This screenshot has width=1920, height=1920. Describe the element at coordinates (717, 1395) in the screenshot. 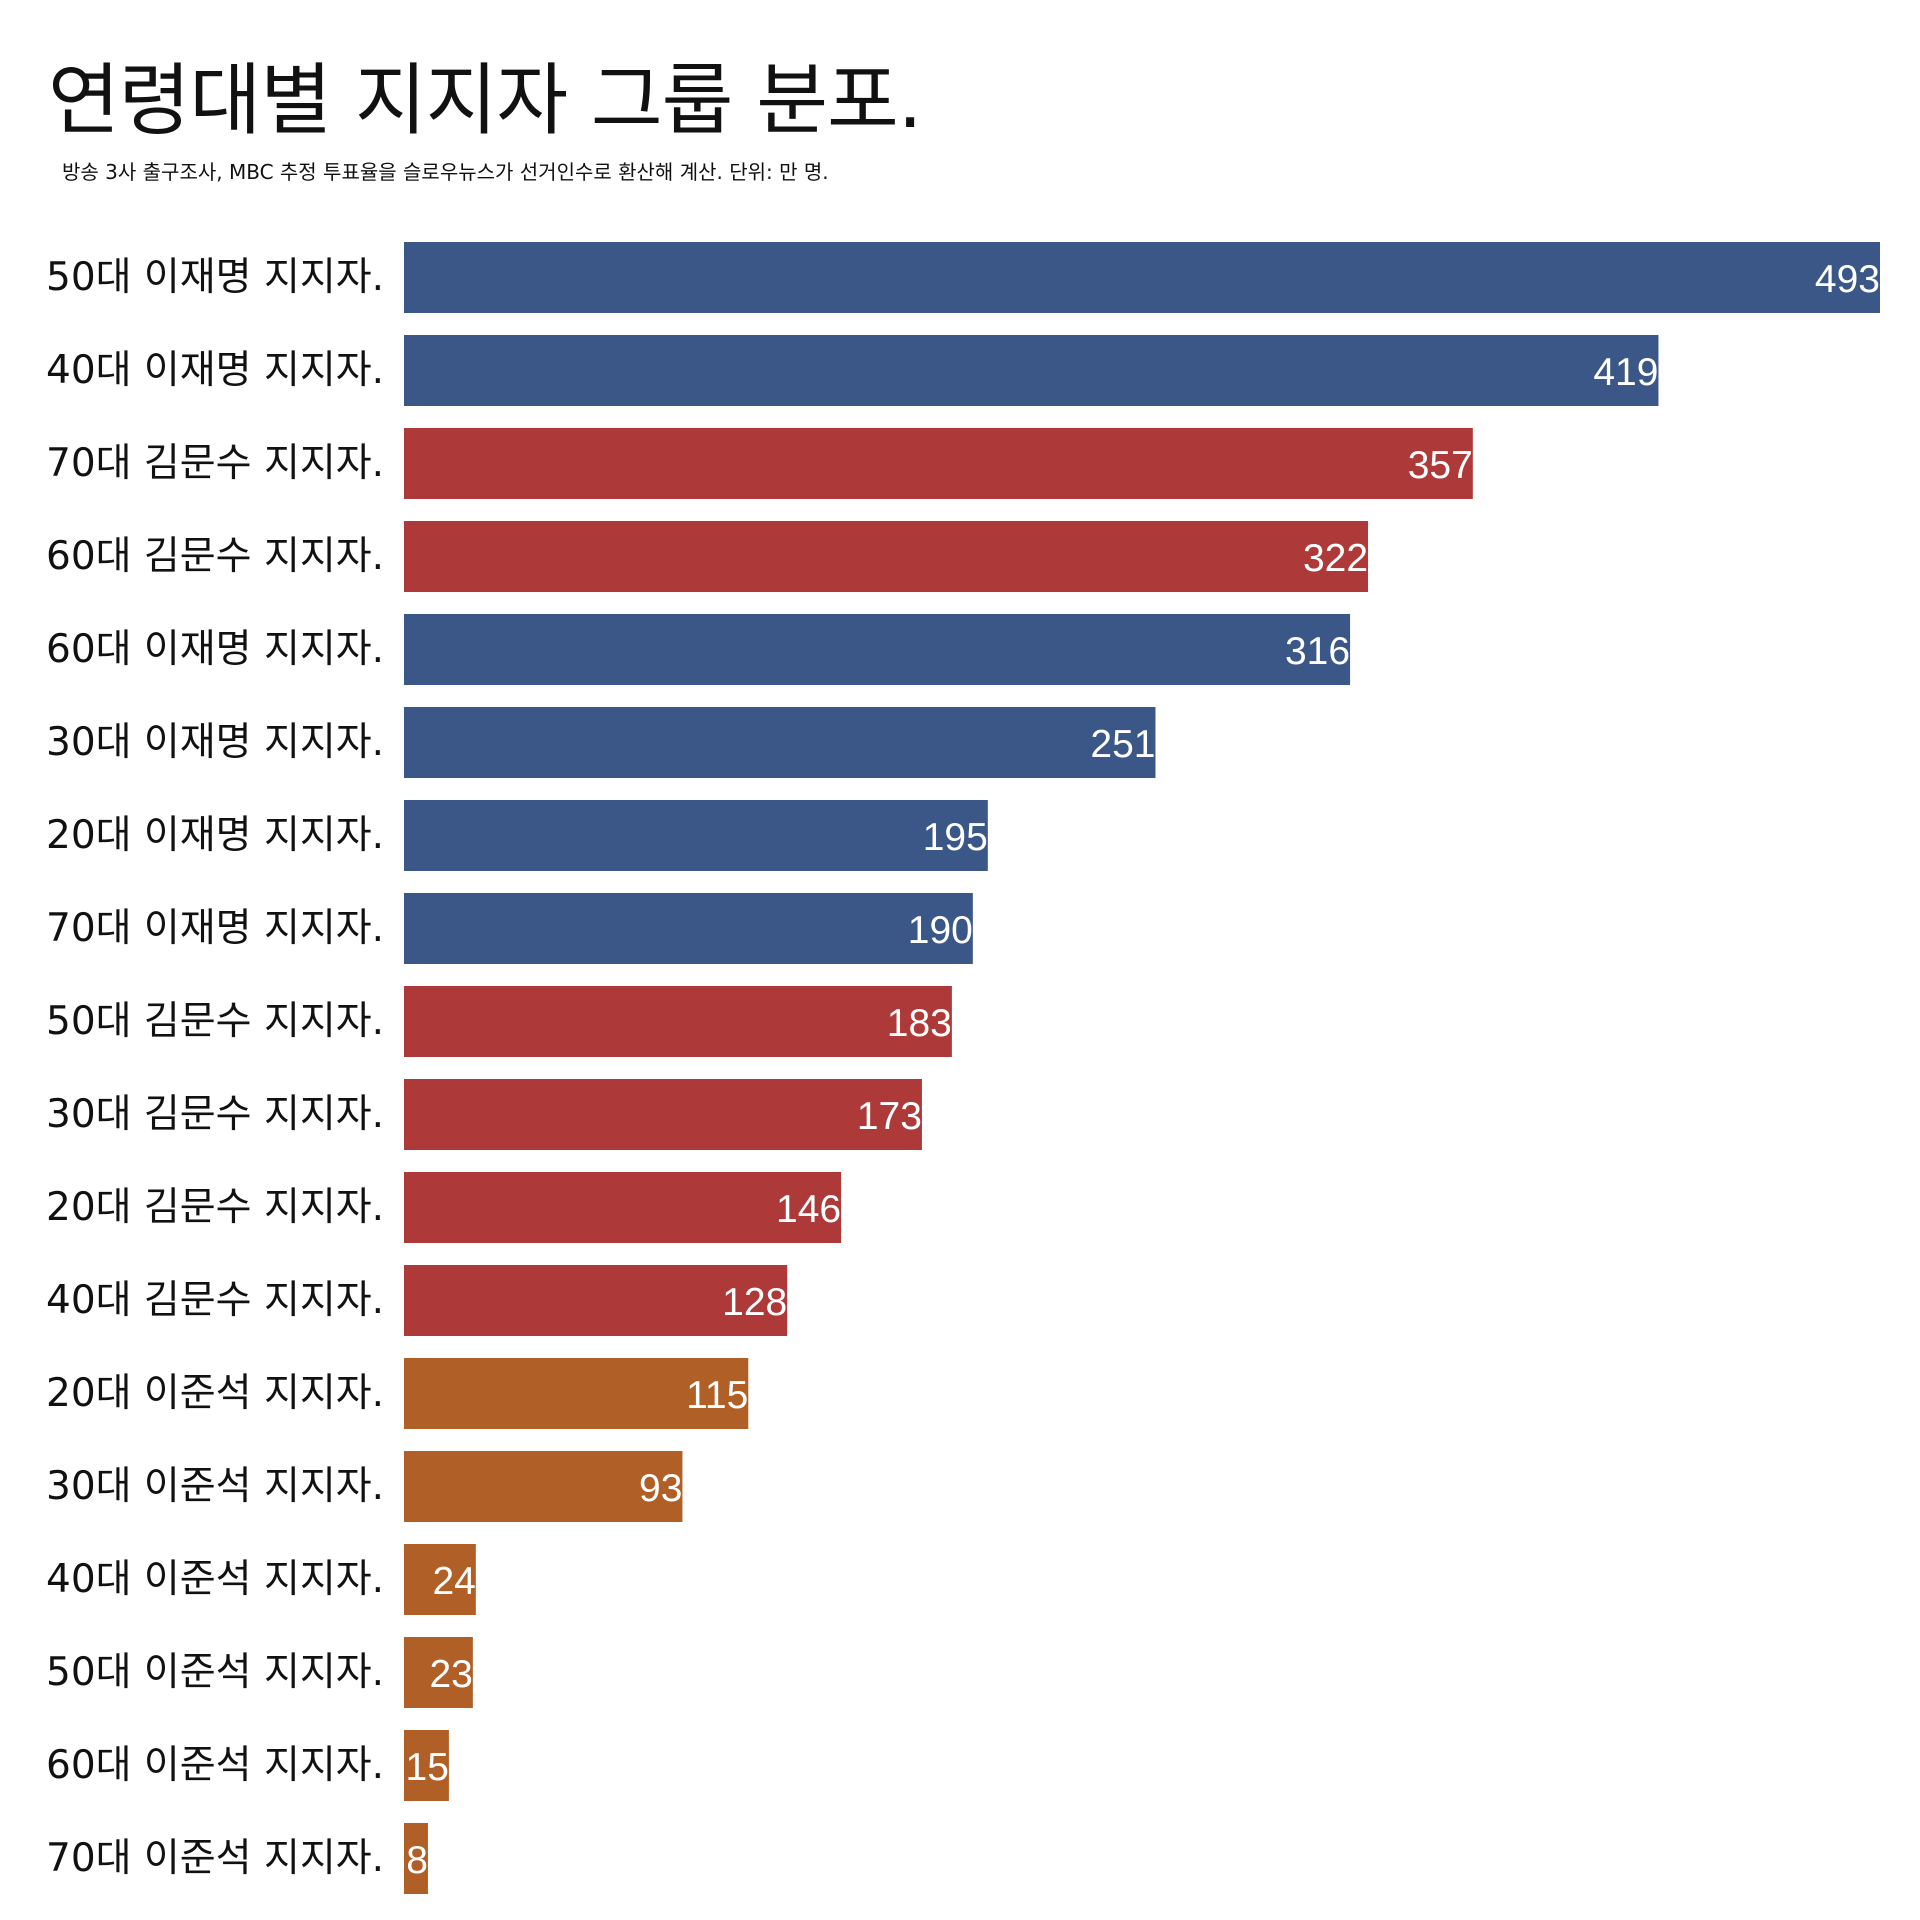

I see `value-label: 115` at that location.